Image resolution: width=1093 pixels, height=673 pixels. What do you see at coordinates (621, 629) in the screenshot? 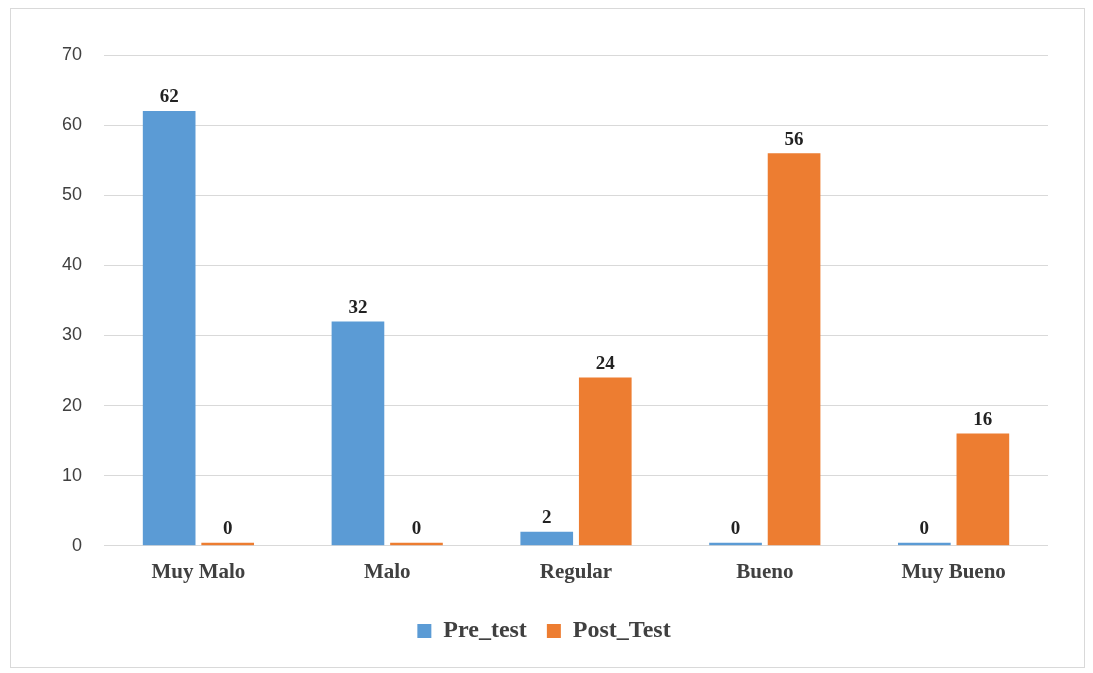
I see `legend-label: Post_Test` at bounding box center [621, 629].